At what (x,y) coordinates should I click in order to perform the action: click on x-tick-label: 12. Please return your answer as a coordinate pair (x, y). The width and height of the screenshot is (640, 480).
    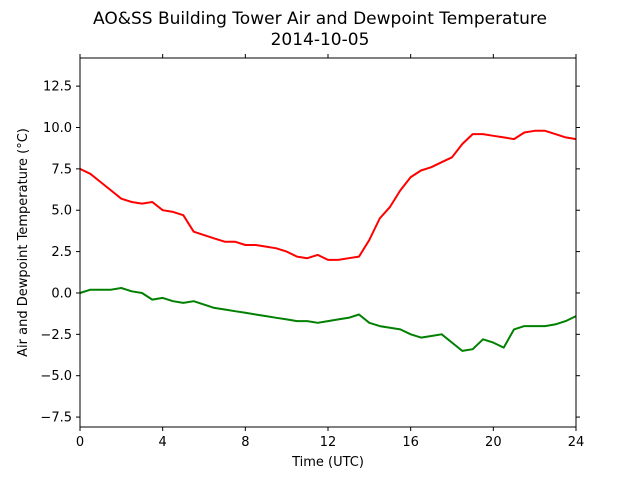
    Looking at the image, I should click on (328, 442).